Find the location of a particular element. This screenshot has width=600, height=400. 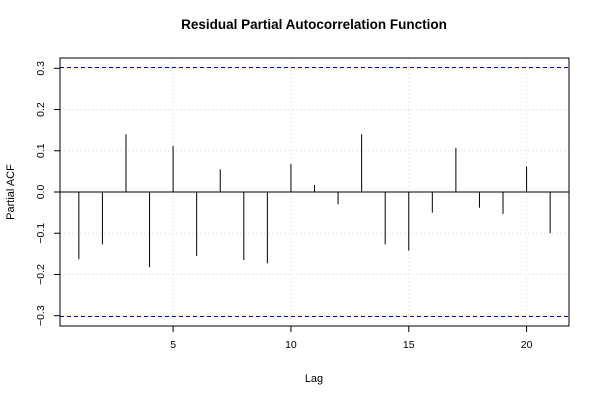

x-tick-label: 20 is located at coordinates (527, 345).